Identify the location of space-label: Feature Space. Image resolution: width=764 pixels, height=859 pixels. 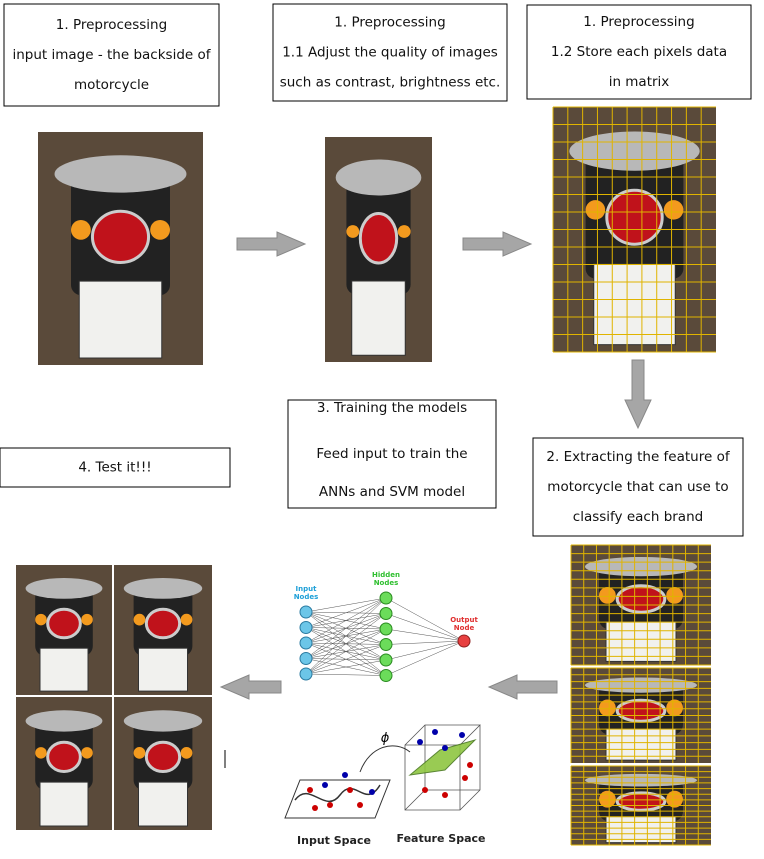
(441, 838).